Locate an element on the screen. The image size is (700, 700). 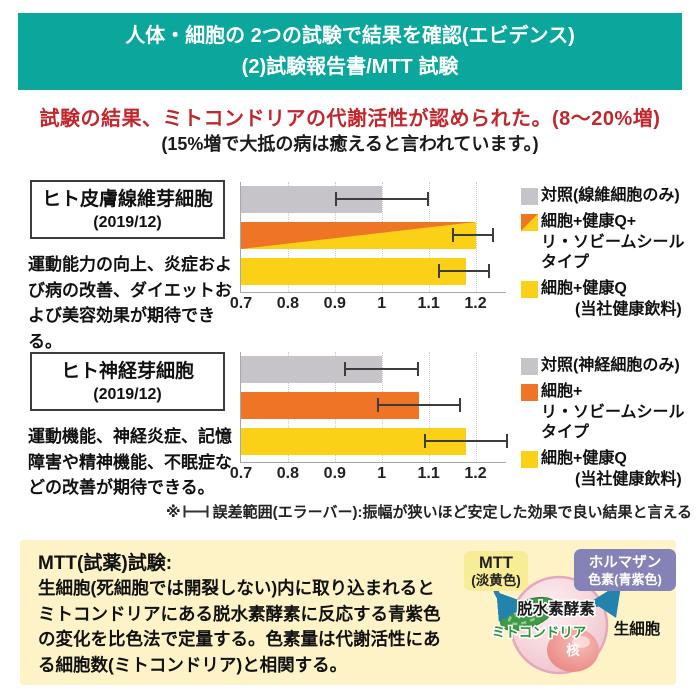
legend-label: 対照(線維細胞のみ) is located at coordinates (610, 196).